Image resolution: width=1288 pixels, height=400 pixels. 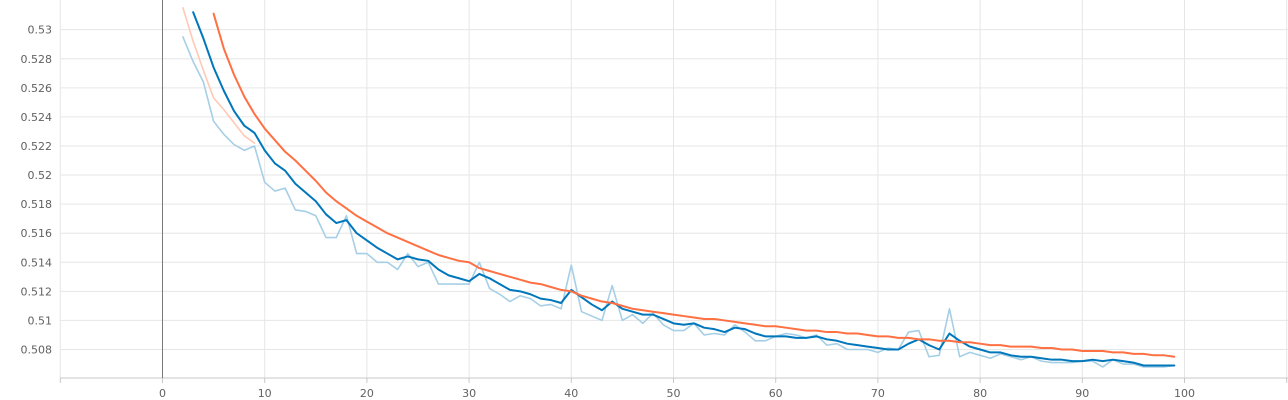 I want to click on y-tick-label: 0.516, so click(x=37, y=233).